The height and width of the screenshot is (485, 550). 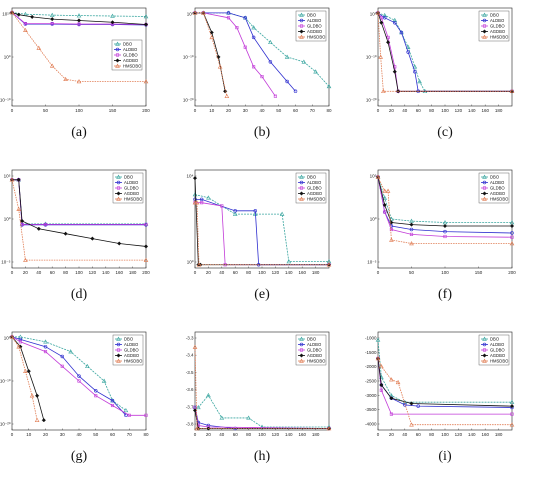 I want to click on series-line-dbo, so click(x=262, y=49).